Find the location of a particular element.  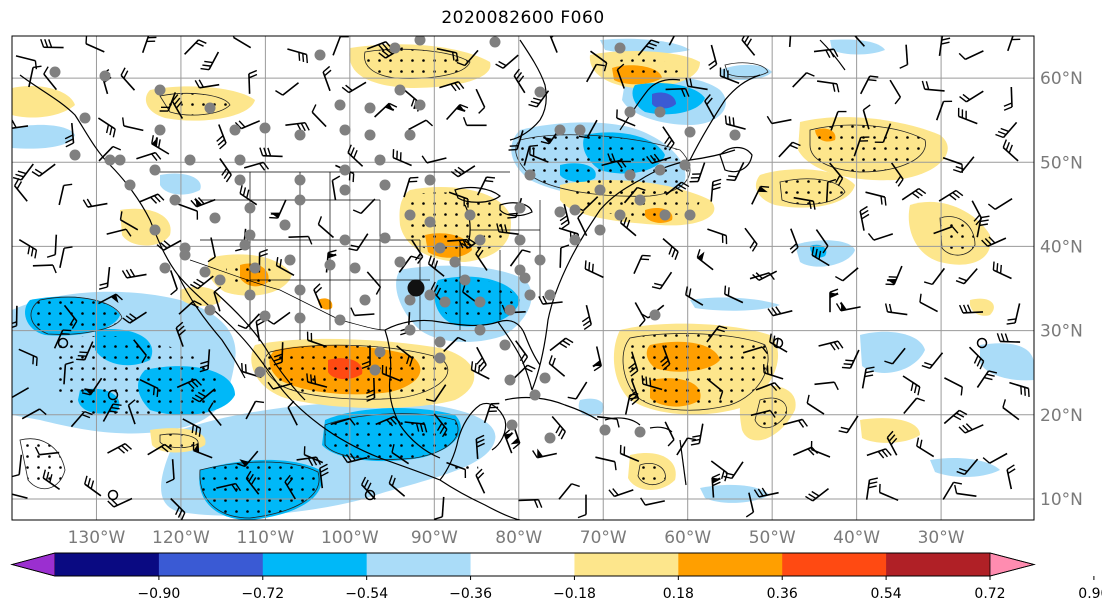

longitude-tick-label: 40°W is located at coordinates (856, 538).